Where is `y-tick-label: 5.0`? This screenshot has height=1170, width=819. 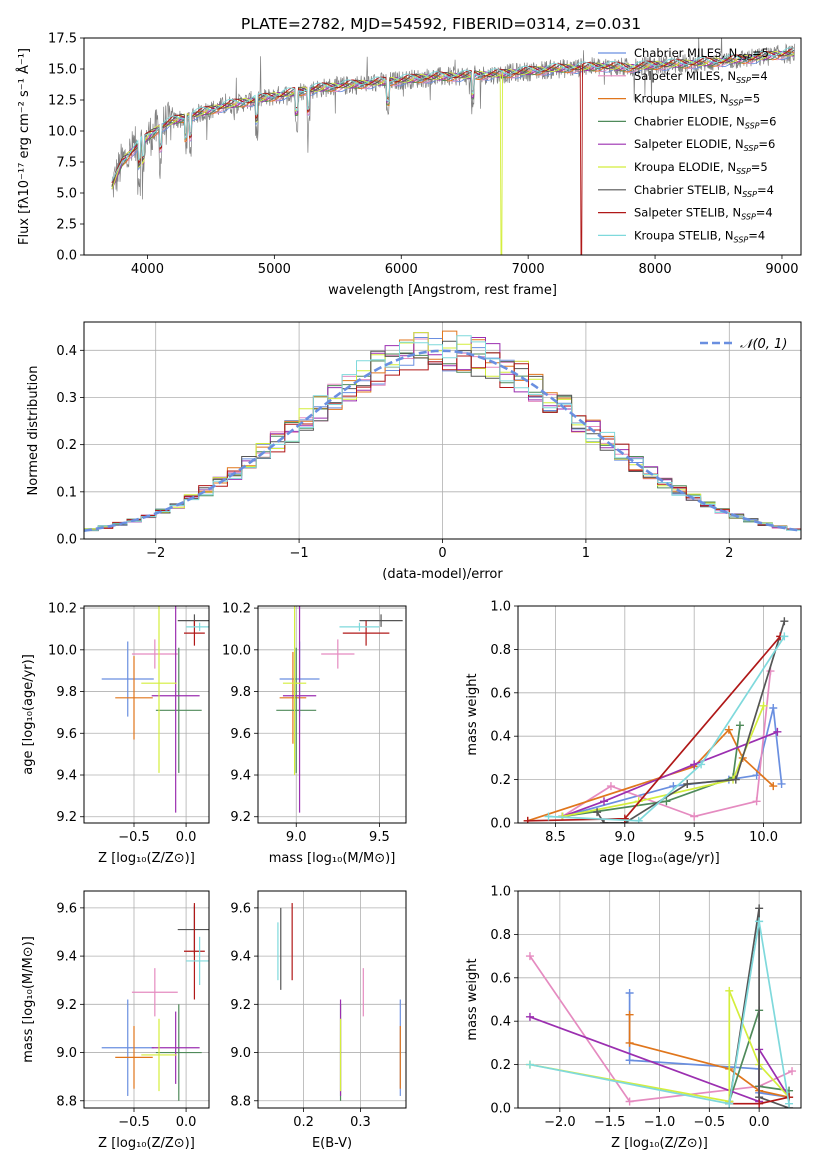
y-tick-label: 5.0 is located at coordinates (66, 194).